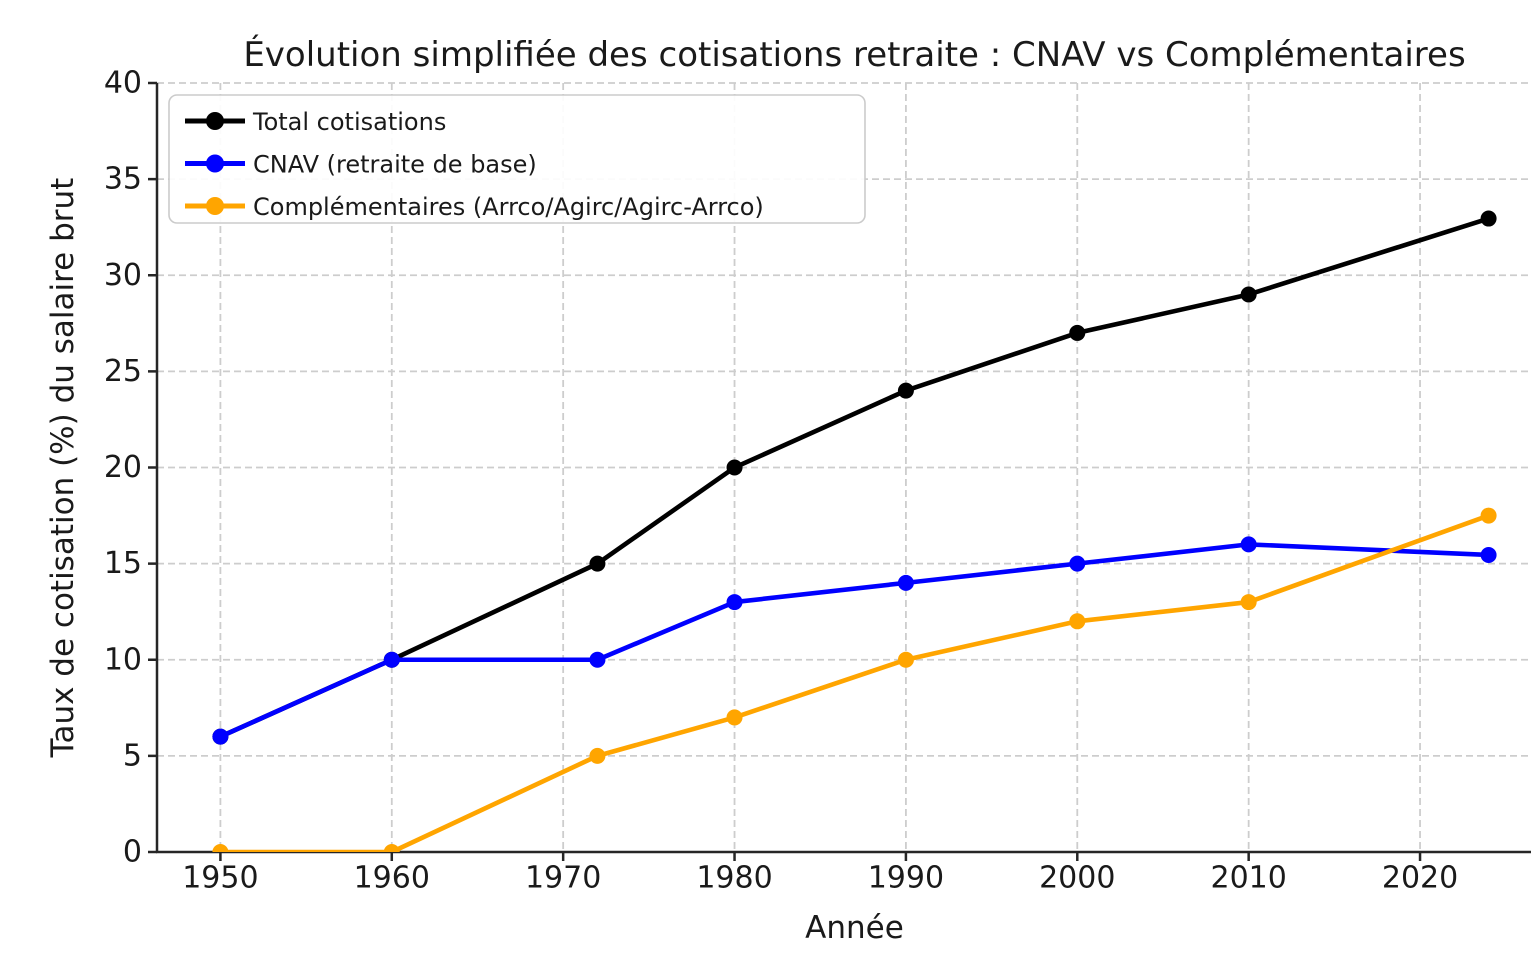 This screenshot has width=1531, height=976. I want to click on x-tick-label-2010: 2010, so click(1248, 878).